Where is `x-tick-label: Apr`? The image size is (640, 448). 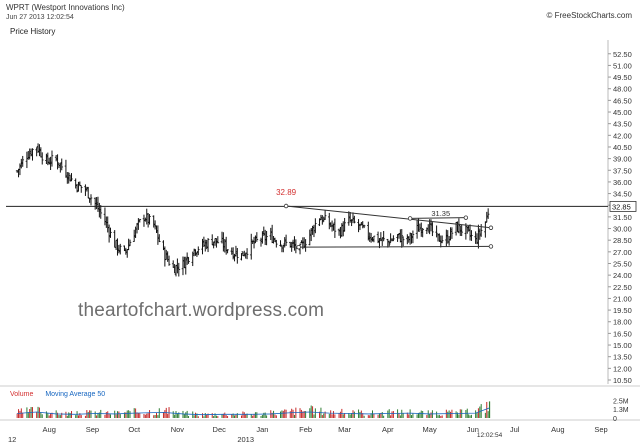 x-tick-label: Apr is located at coordinates (388, 429).